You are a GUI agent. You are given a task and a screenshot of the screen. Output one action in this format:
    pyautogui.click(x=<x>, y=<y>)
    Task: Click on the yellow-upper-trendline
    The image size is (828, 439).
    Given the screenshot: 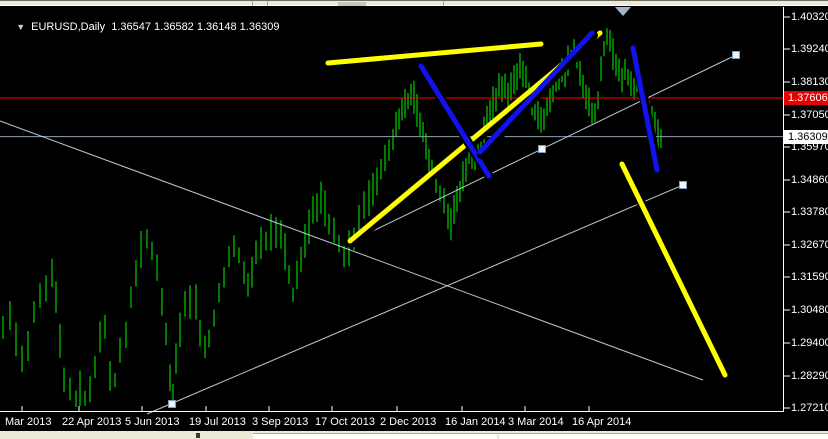 What is the action you would take?
    pyautogui.click(x=436, y=55)
    